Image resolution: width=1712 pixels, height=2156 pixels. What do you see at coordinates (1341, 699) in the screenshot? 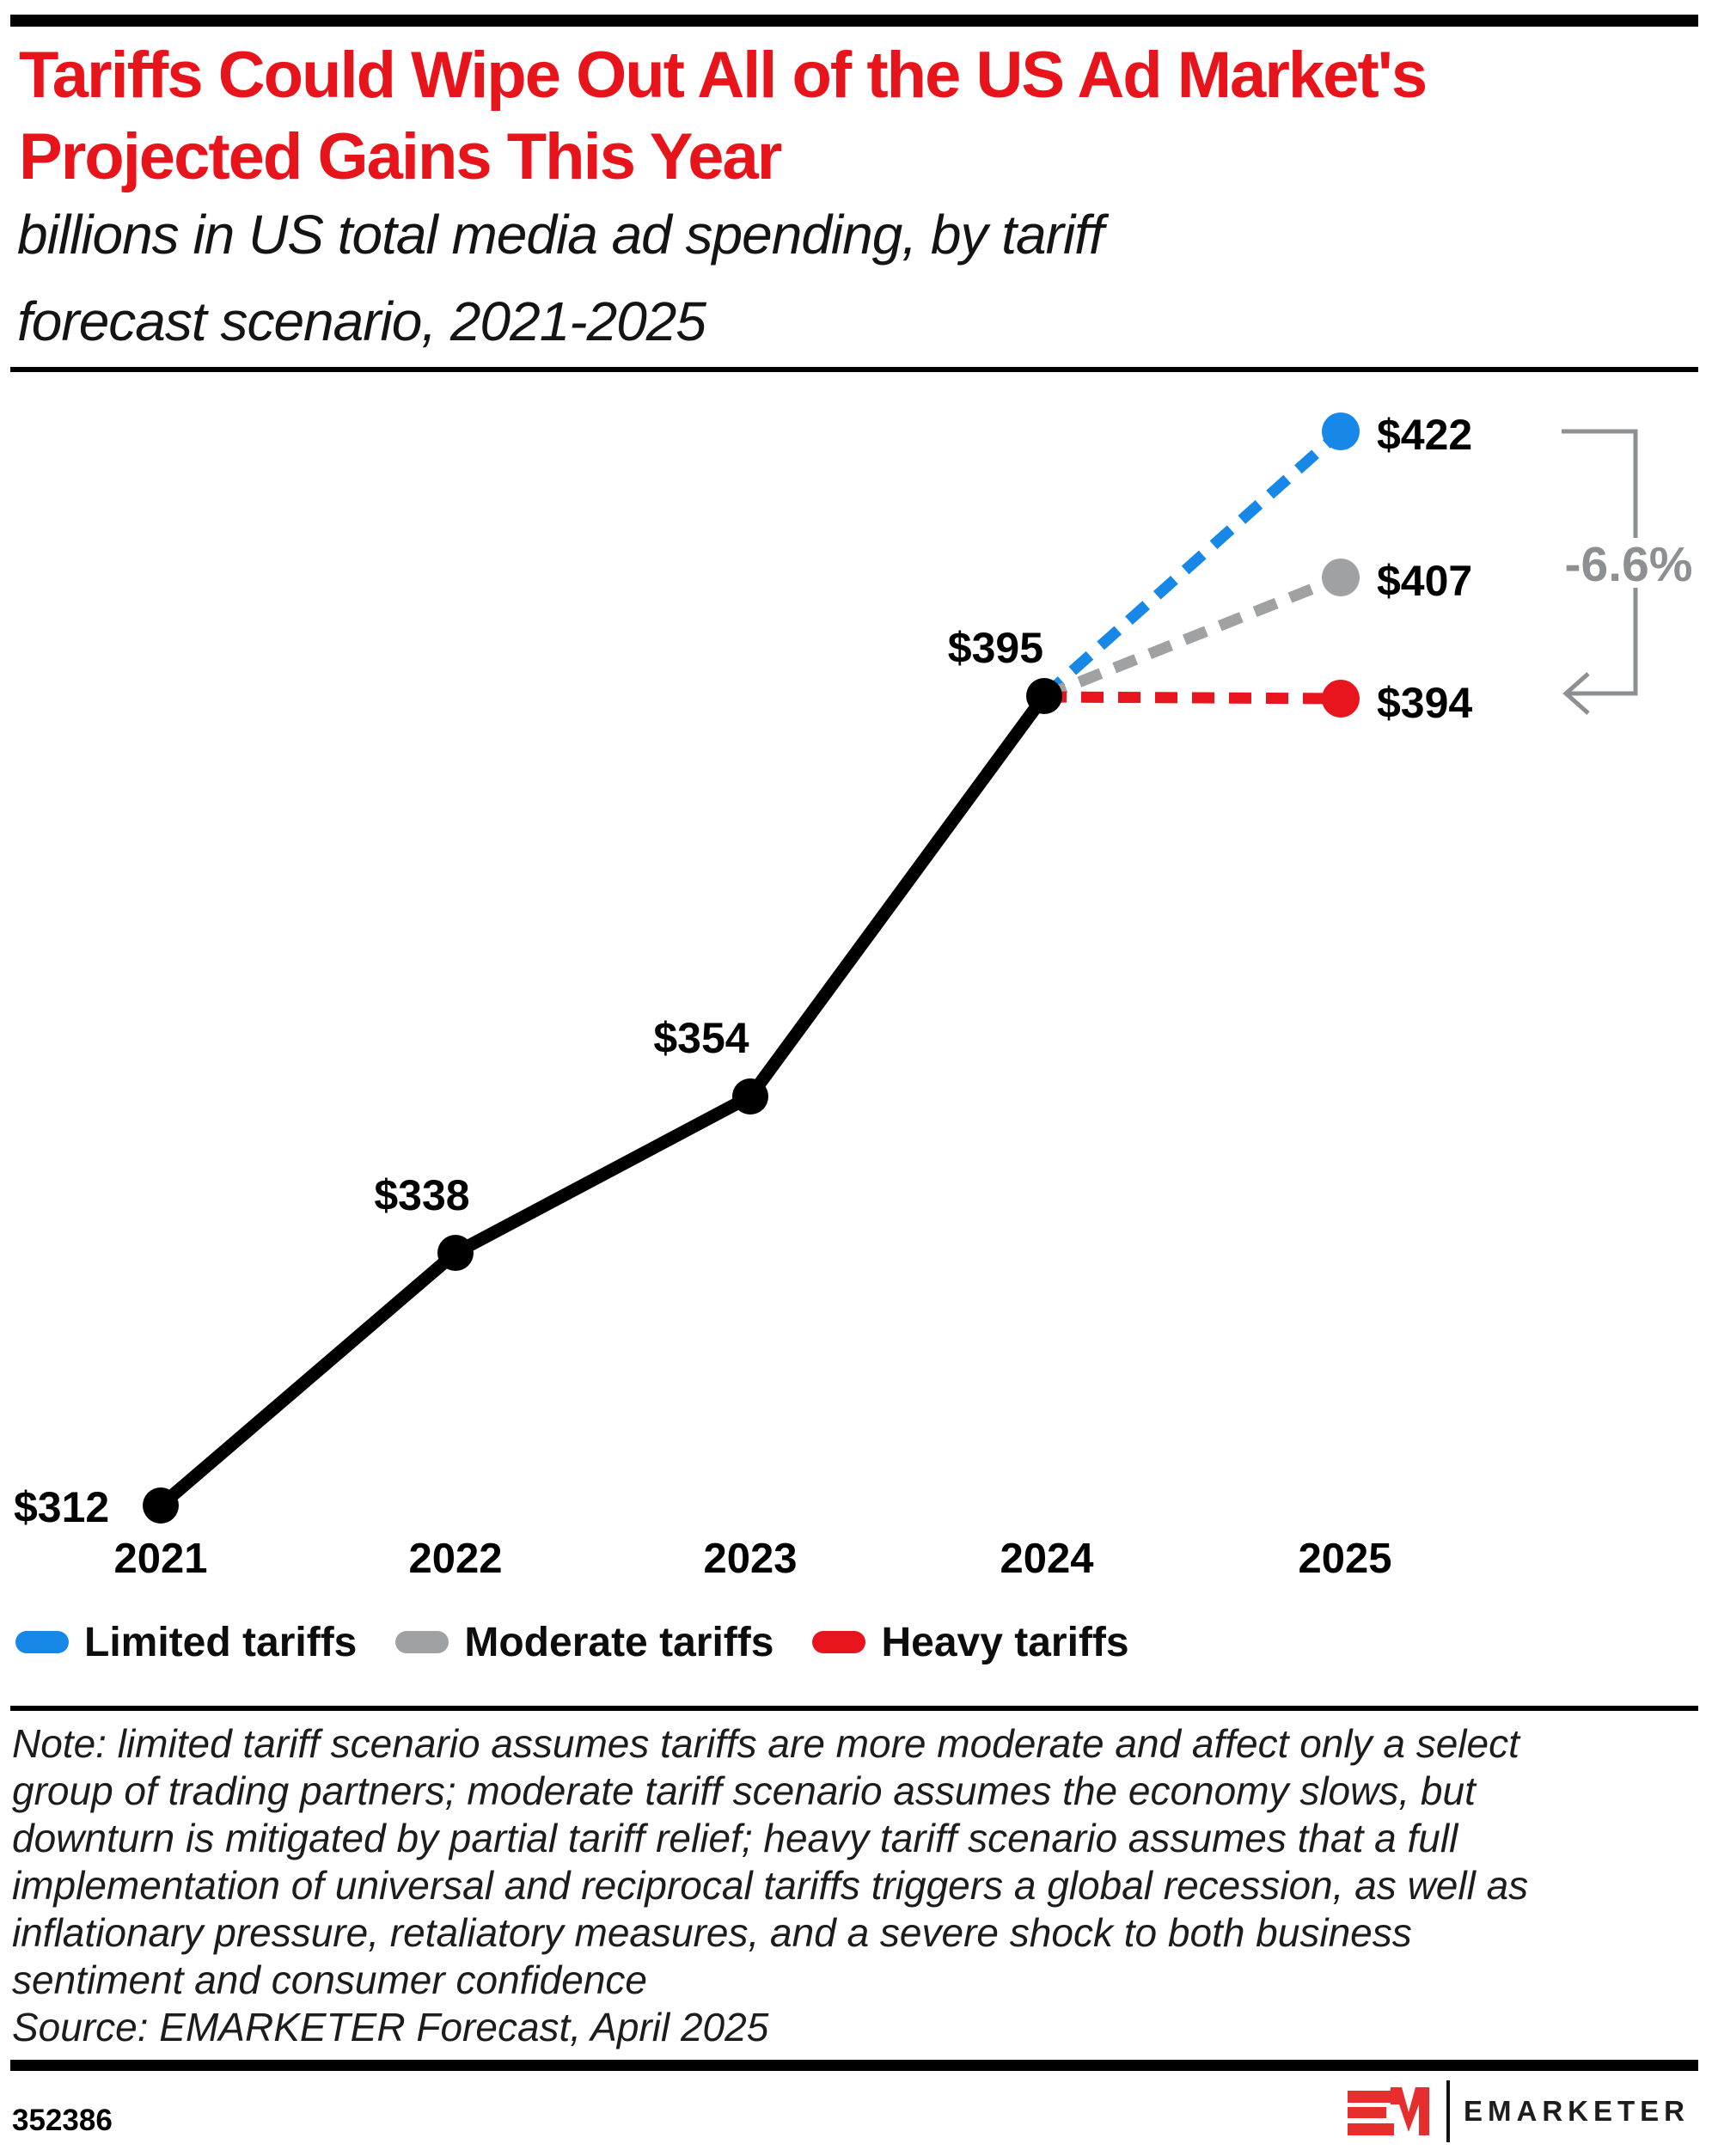
I see `data-point-2025-heavy` at bounding box center [1341, 699].